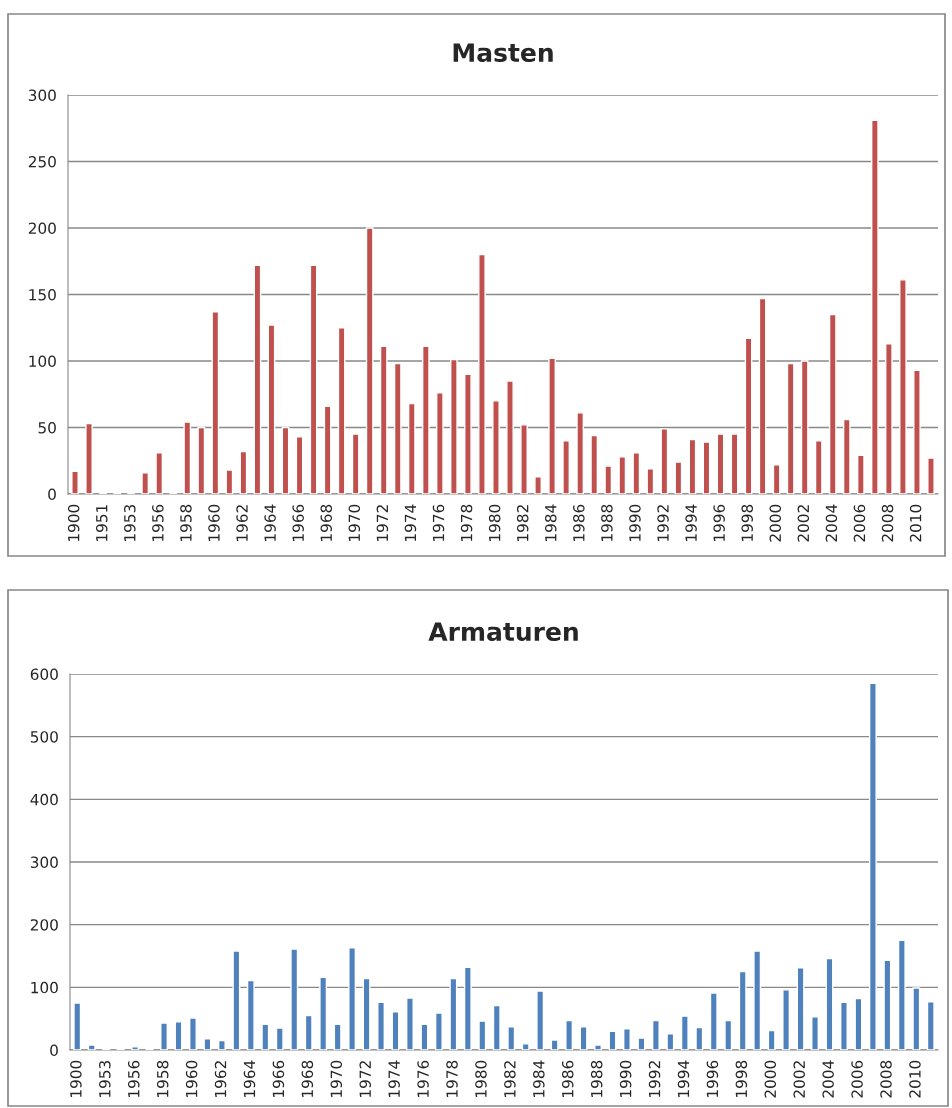  I want to click on x-tick-label: 2006, so click(859, 523).